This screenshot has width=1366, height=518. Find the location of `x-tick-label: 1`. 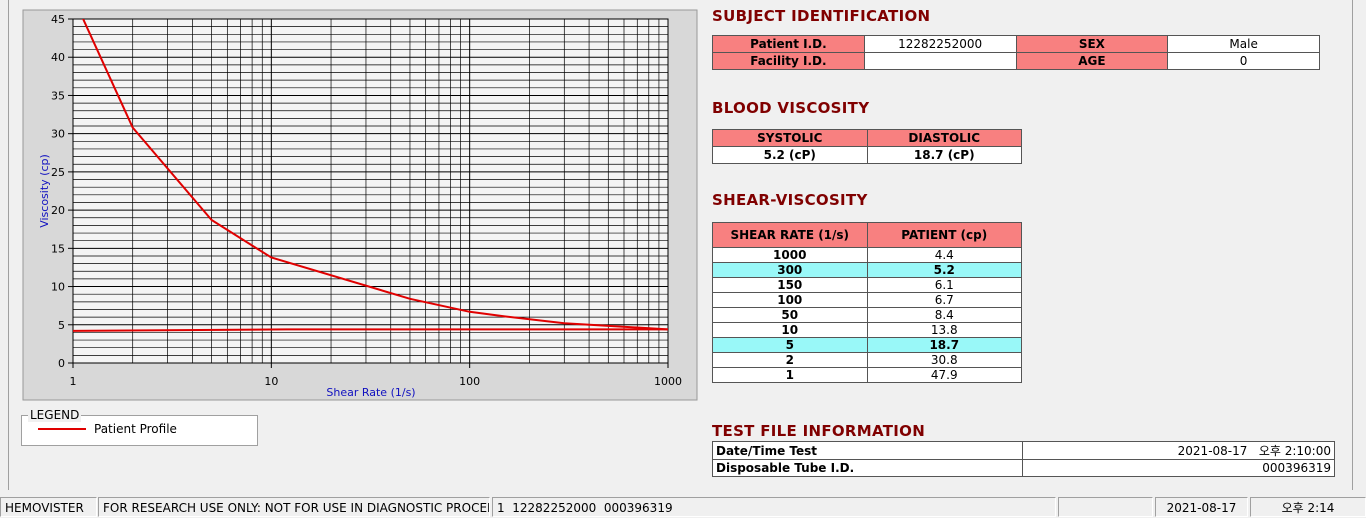

x-tick-label: 1 is located at coordinates (73, 381).